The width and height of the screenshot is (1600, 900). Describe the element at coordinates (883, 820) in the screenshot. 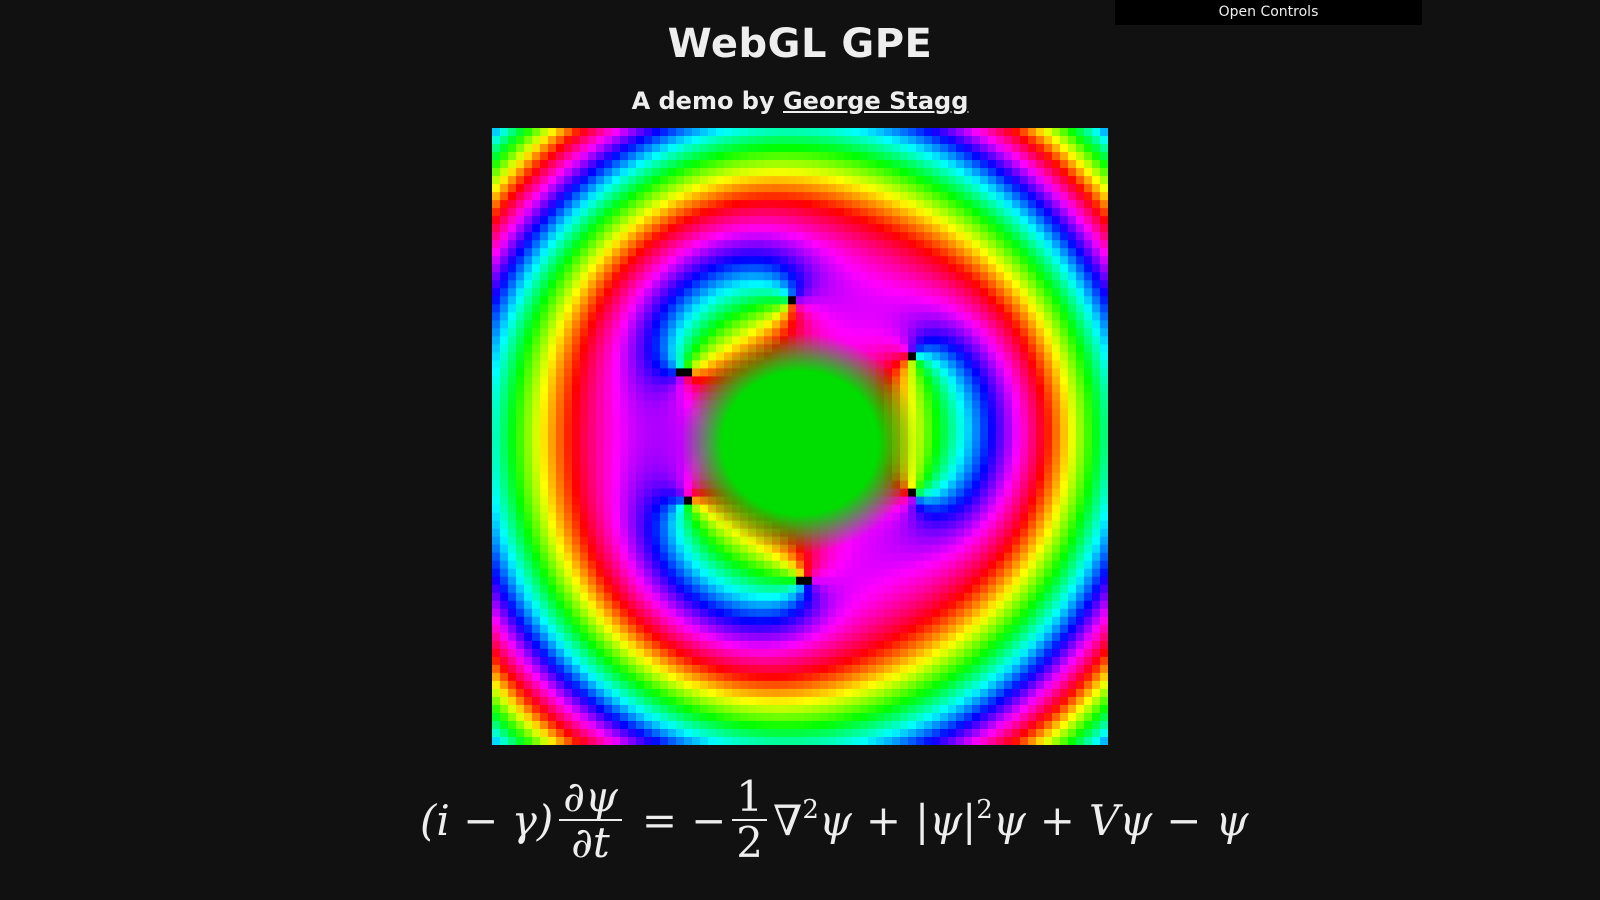

I see `plus-sign-1: +` at that location.